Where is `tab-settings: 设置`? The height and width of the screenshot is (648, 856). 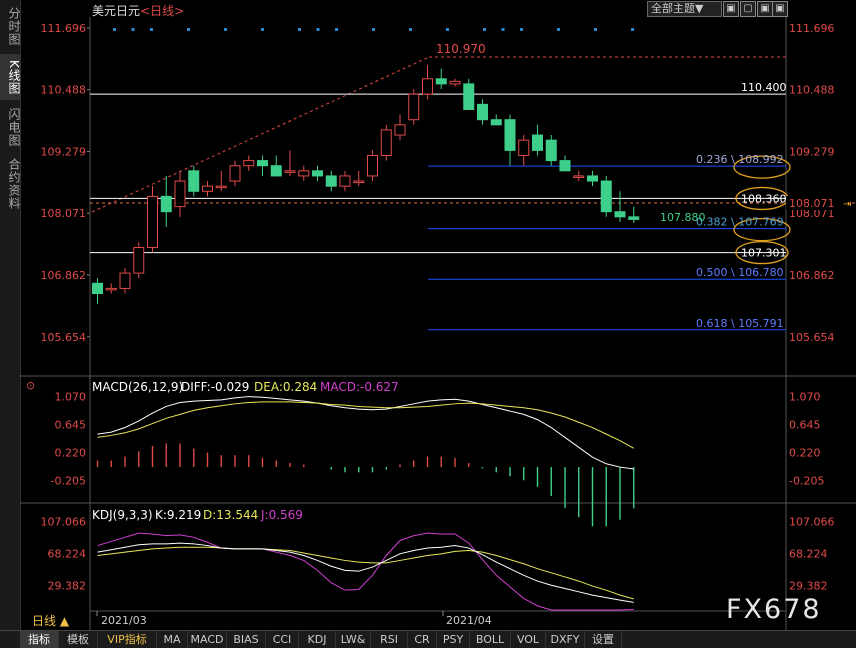 tab-settings: 设置 is located at coordinates (603, 639).